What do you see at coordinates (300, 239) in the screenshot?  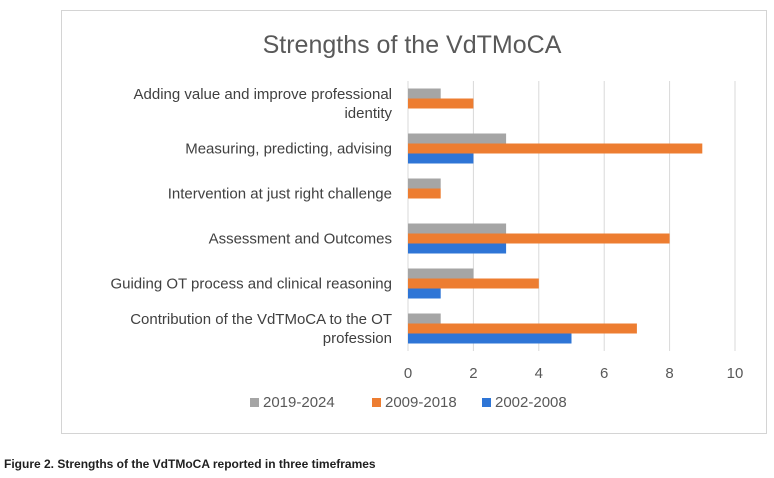 I see `category-label: Assessment and Outcomes` at bounding box center [300, 239].